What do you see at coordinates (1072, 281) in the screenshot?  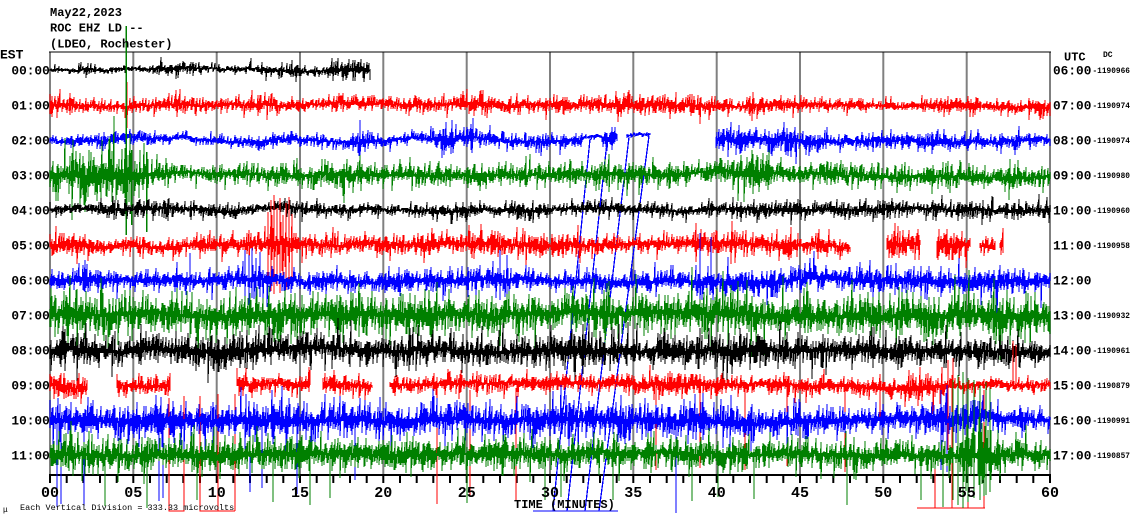 I see `svg-text: 12:00` at bounding box center [1072, 281].